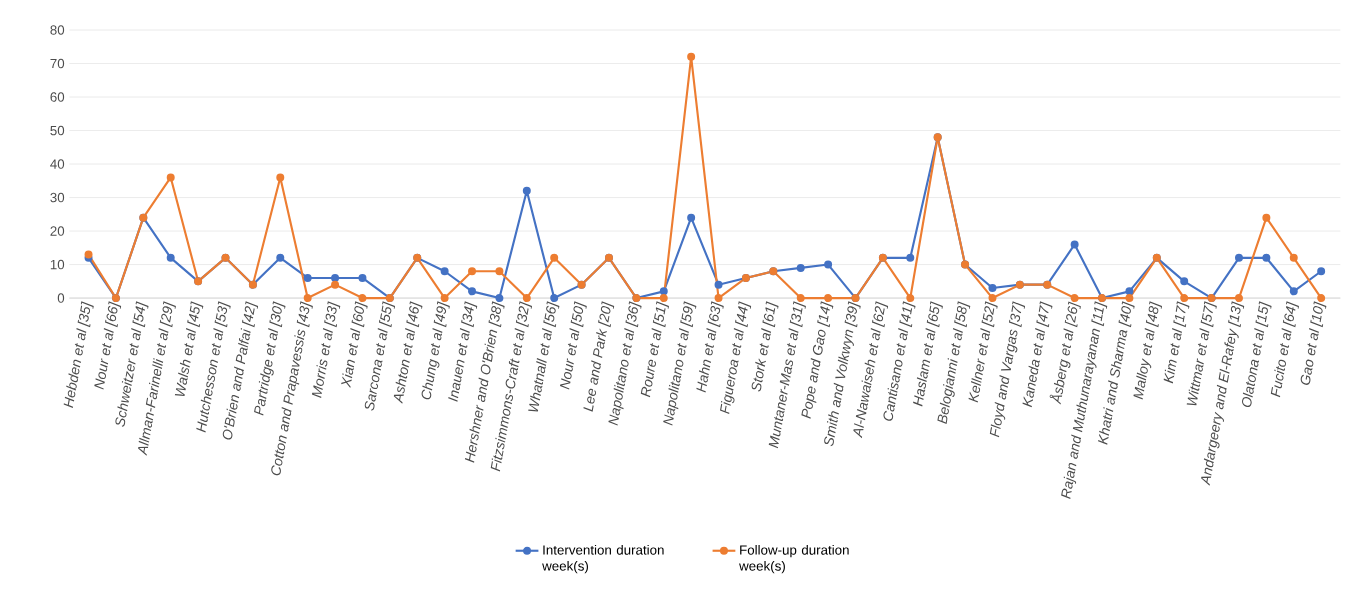 The height and width of the screenshot is (589, 1363). What do you see at coordinates (57, 164) in the screenshot?
I see `y-tick-label: 40` at bounding box center [57, 164].